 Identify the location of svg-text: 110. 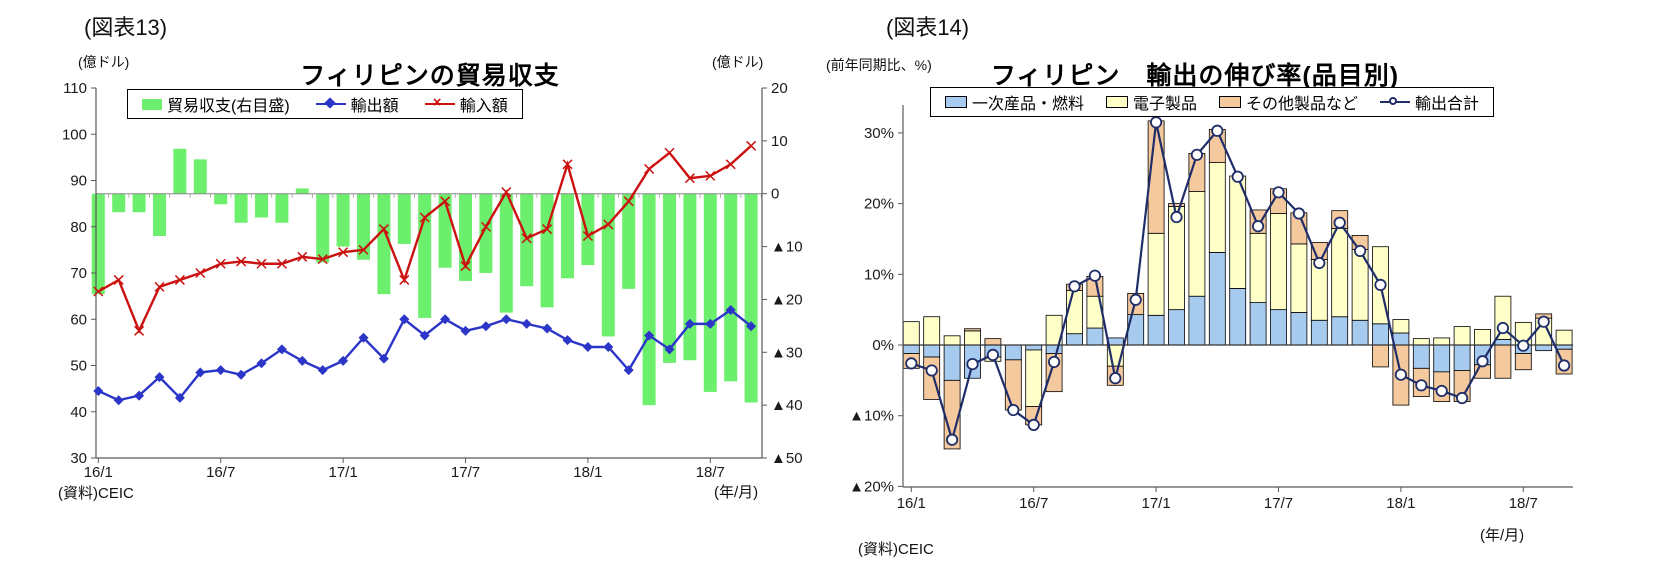
(75, 88).